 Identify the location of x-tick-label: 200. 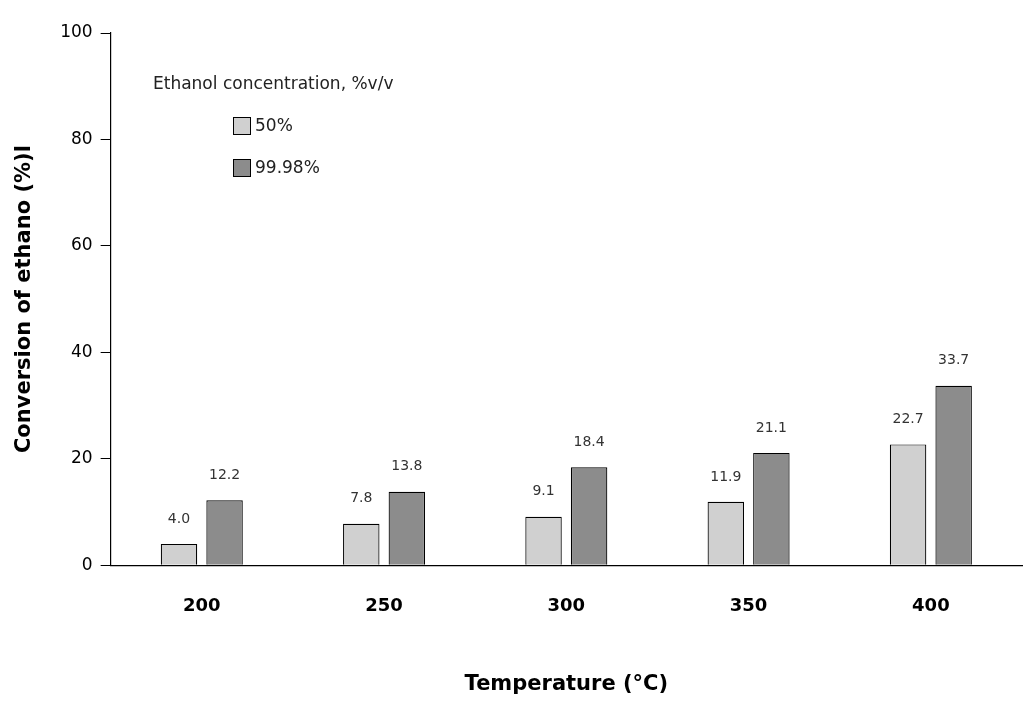
(201, 604).